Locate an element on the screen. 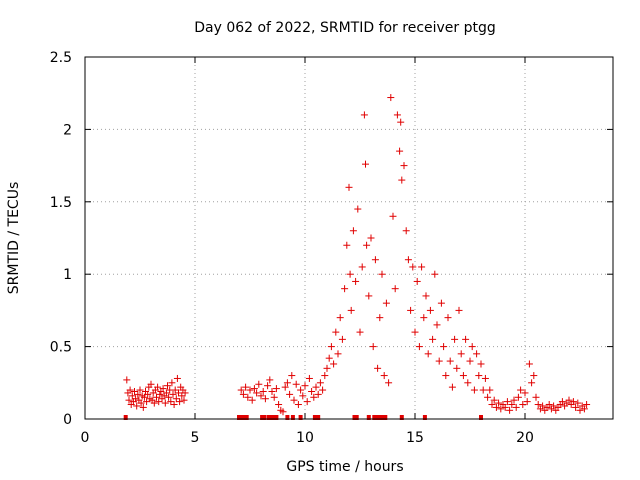  y-axis-label: SRMTID / TECUs is located at coordinates (14, 238).